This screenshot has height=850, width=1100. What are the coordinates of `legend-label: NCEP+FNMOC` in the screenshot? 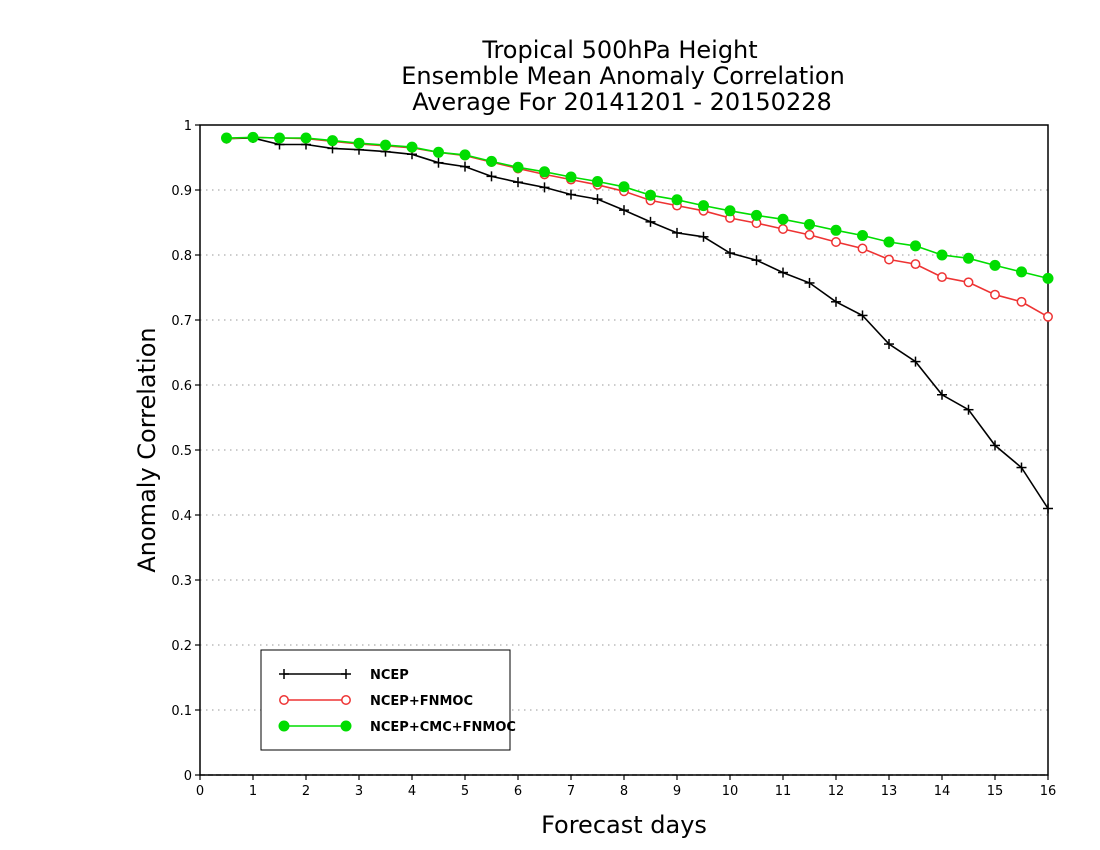 It's located at (421, 701).